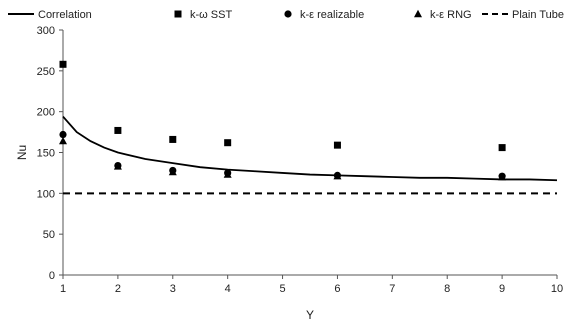  Describe the element at coordinates (282, 289) in the screenshot. I see `x-tick-label: 5` at that location.